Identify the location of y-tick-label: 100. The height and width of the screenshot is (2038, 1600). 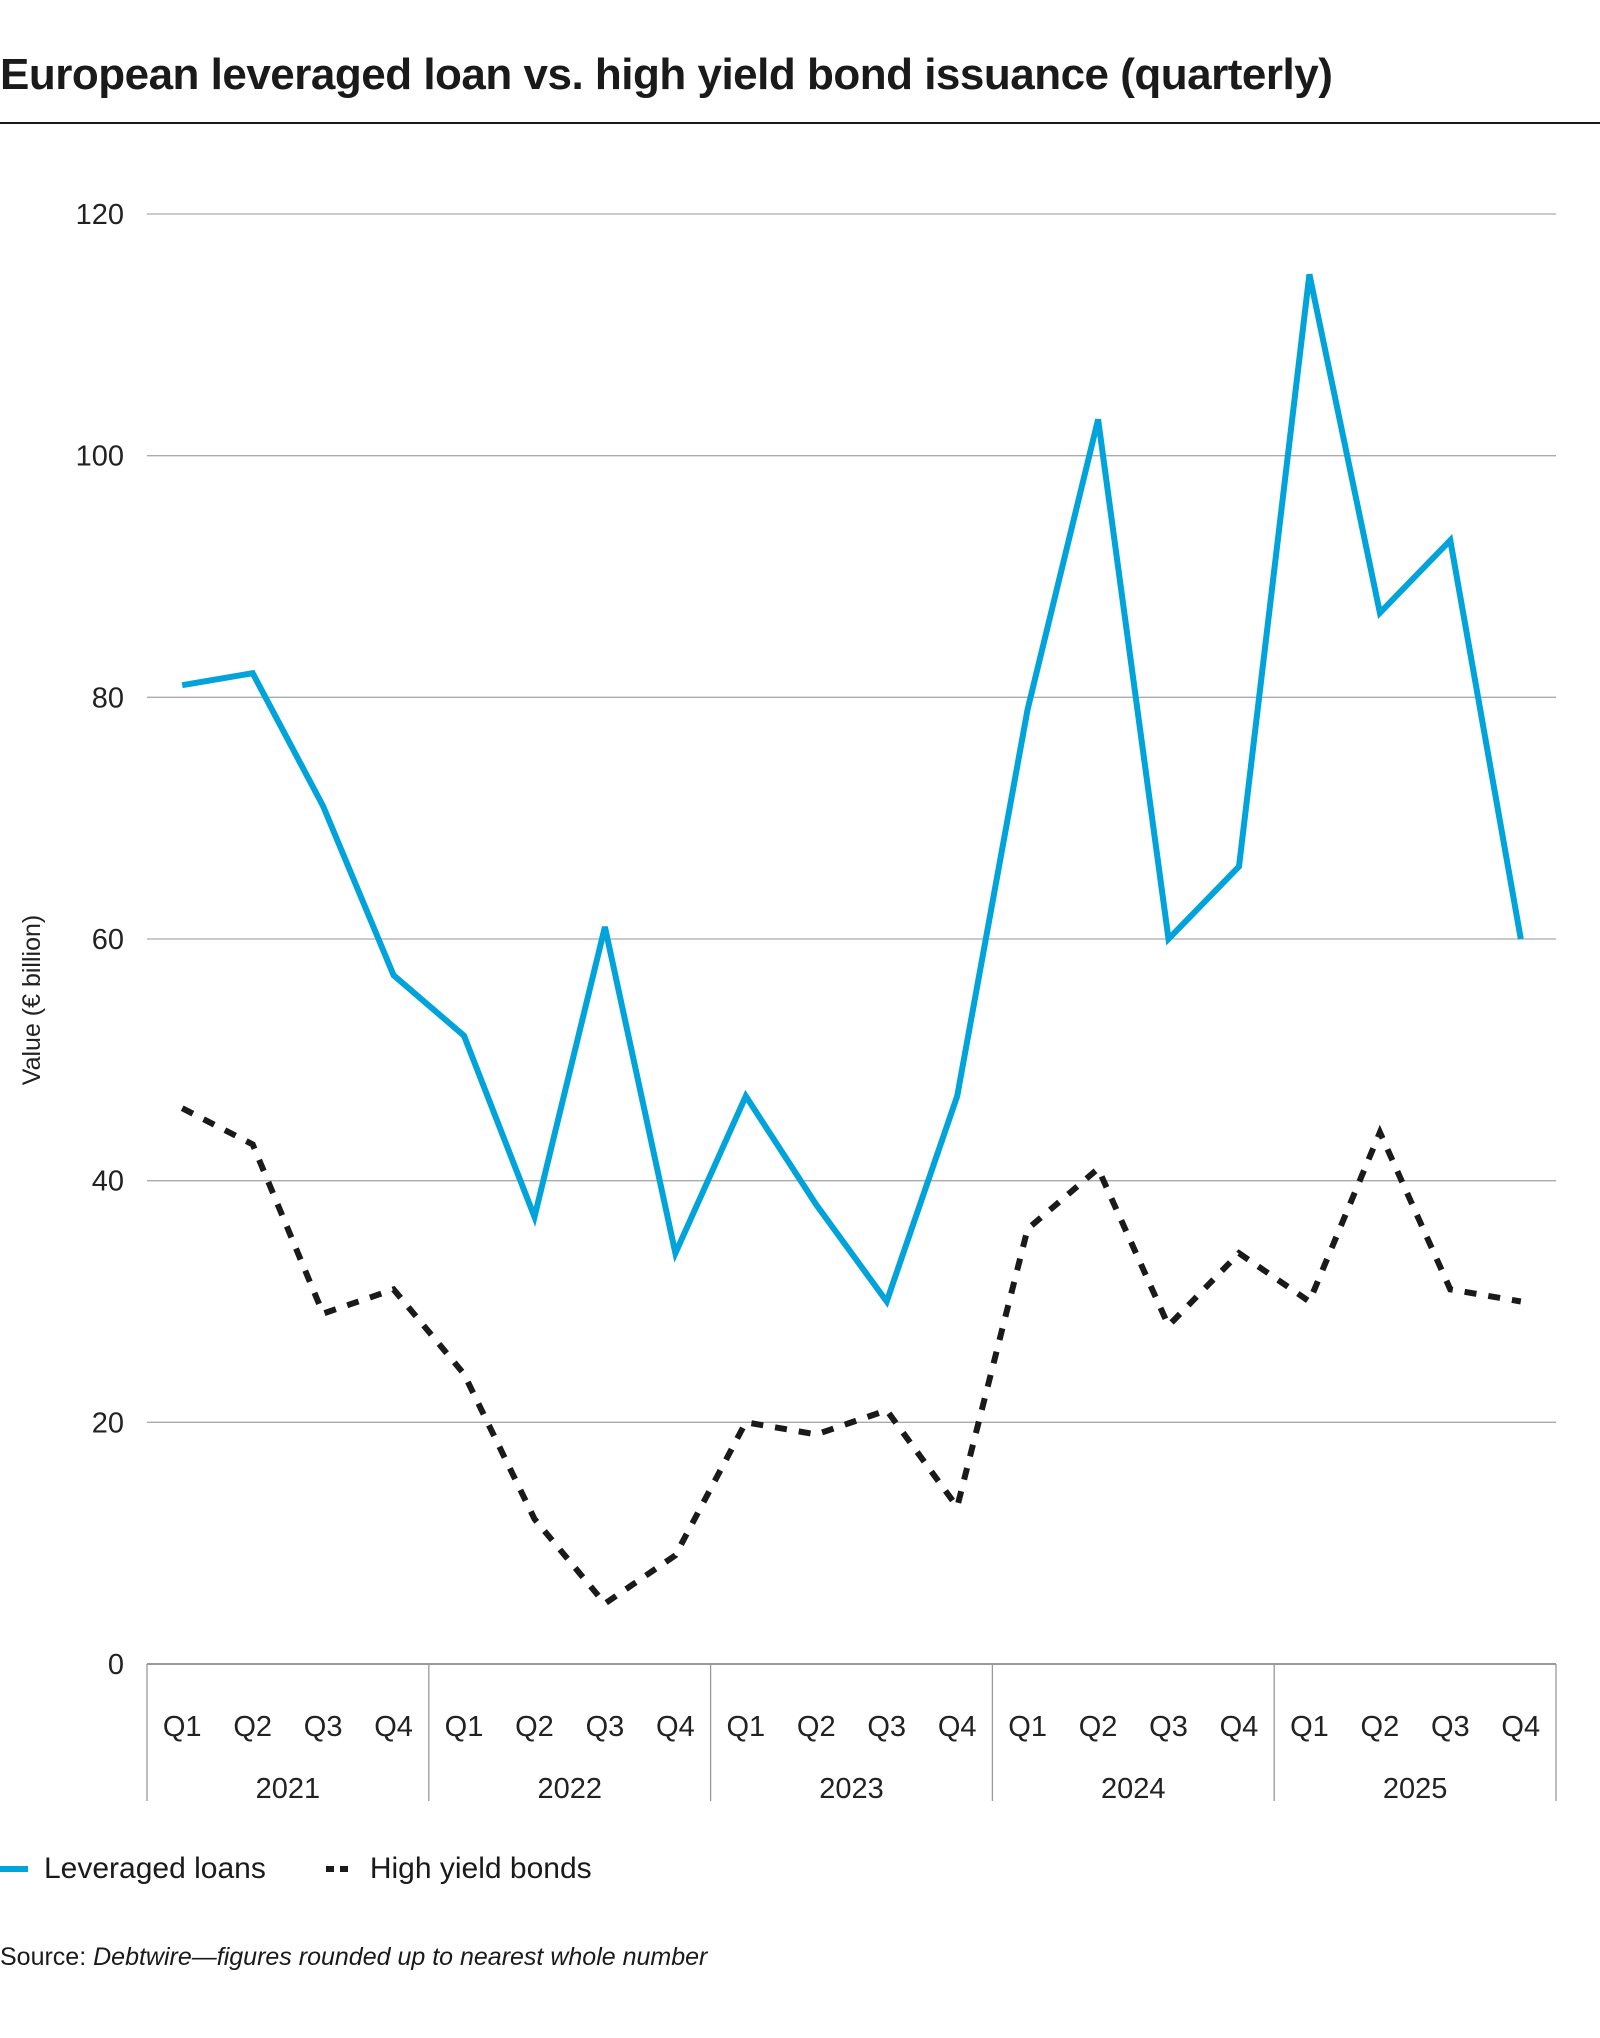
(100, 457).